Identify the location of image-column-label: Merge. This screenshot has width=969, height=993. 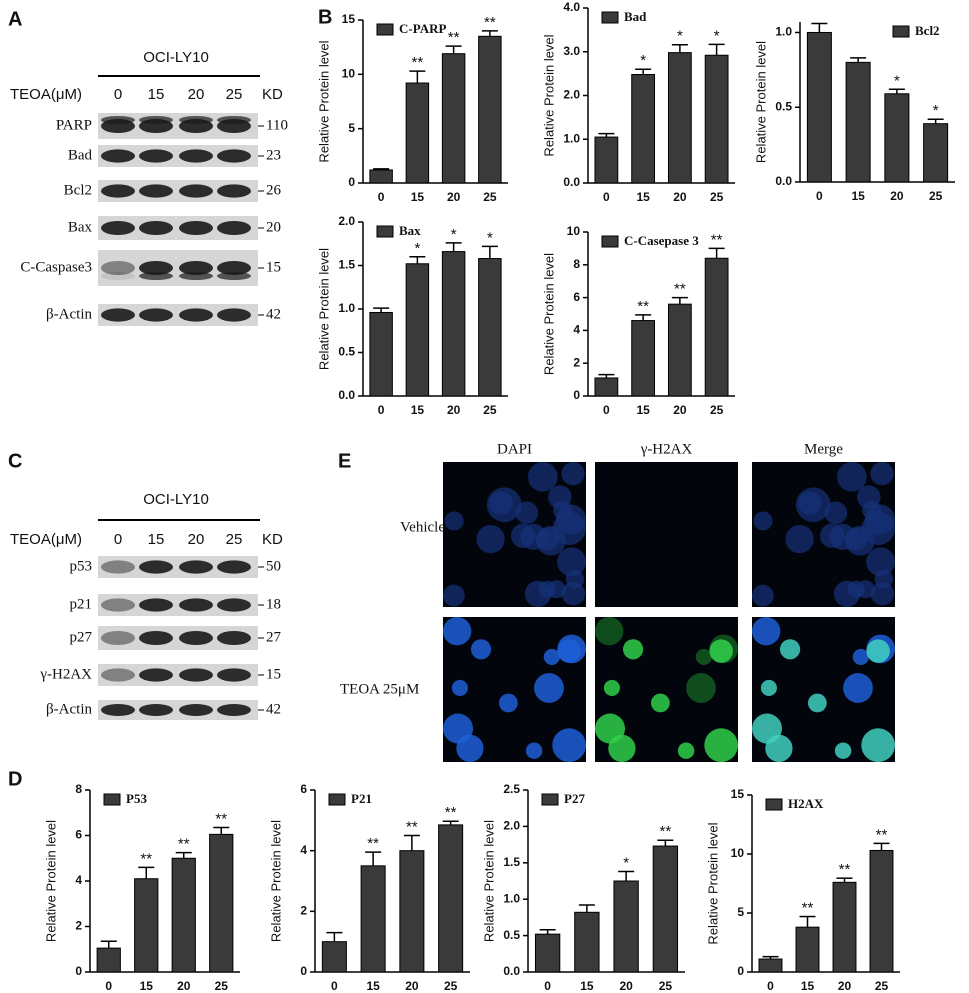
(823, 449).